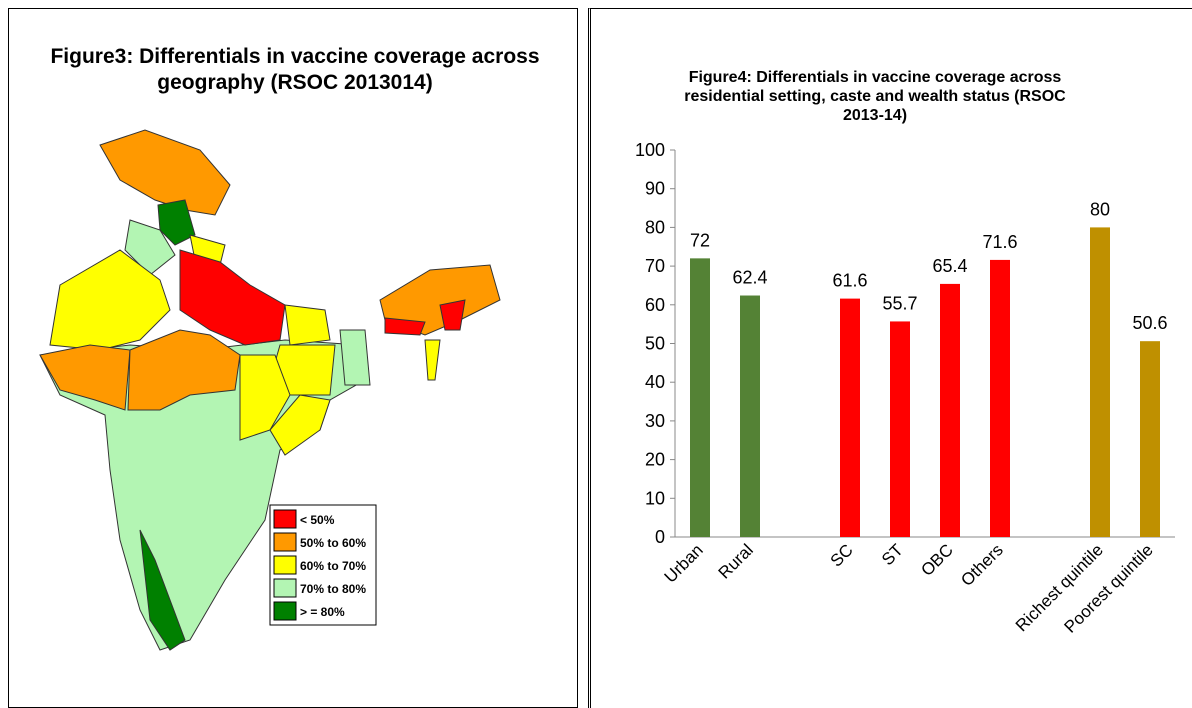 The width and height of the screenshot is (1192, 708). What do you see at coordinates (736, 561) in the screenshot?
I see `x-tick-label: Rural` at bounding box center [736, 561].